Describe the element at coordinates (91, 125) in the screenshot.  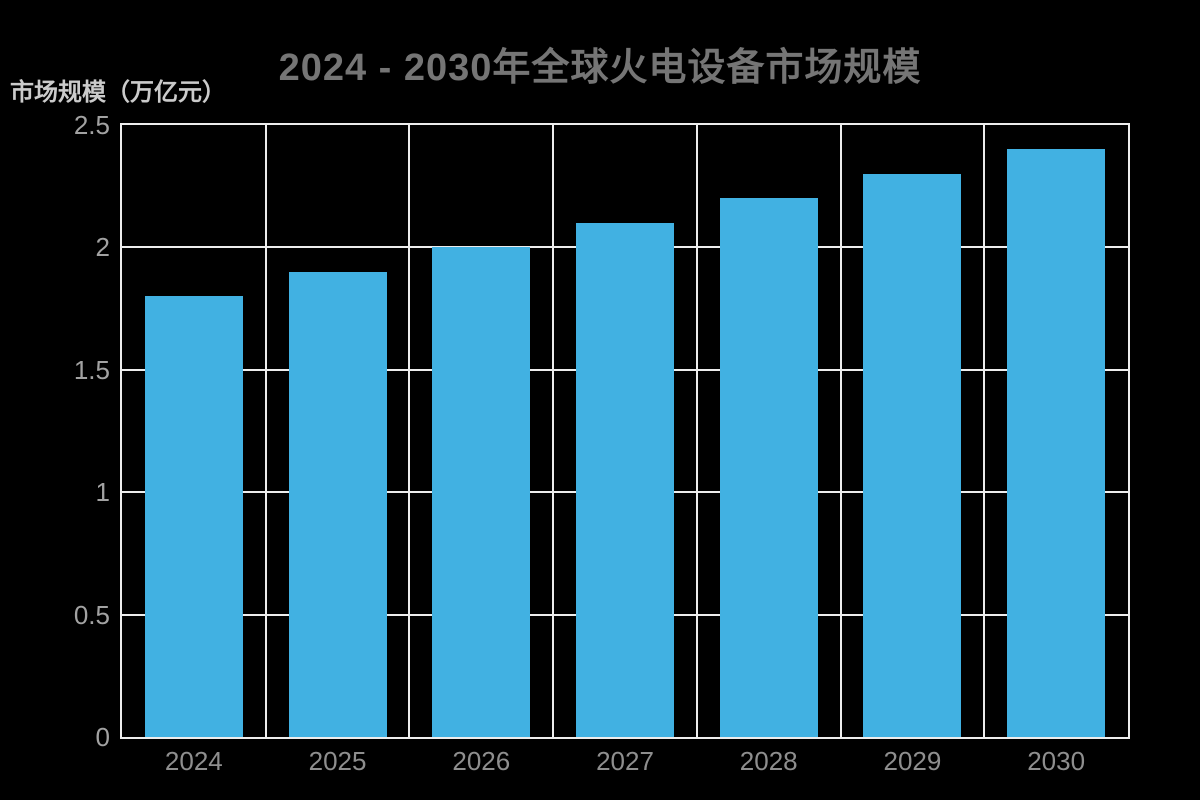
I see `y-tick-label: 2.5` at that location.